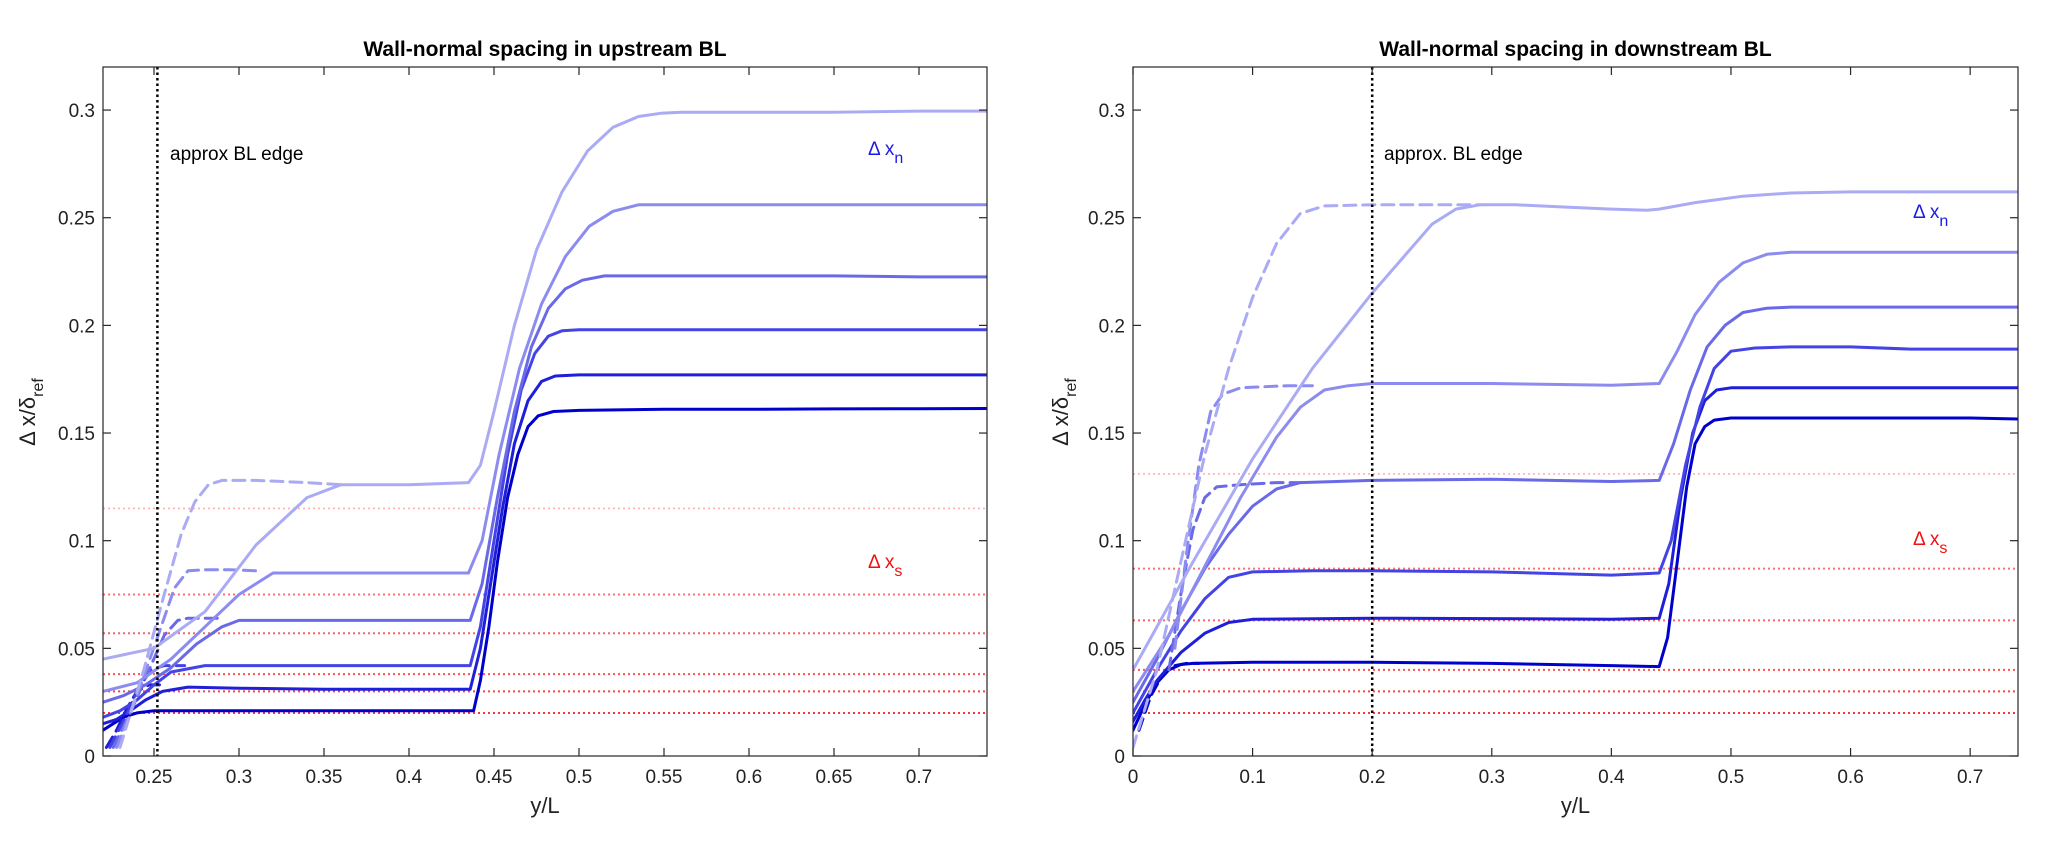 The image size is (2048, 856). What do you see at coordinates (236, 154) in the screenshot?
I see `bl-edge-label: approx BL edge` at bounding box center [236, 154].